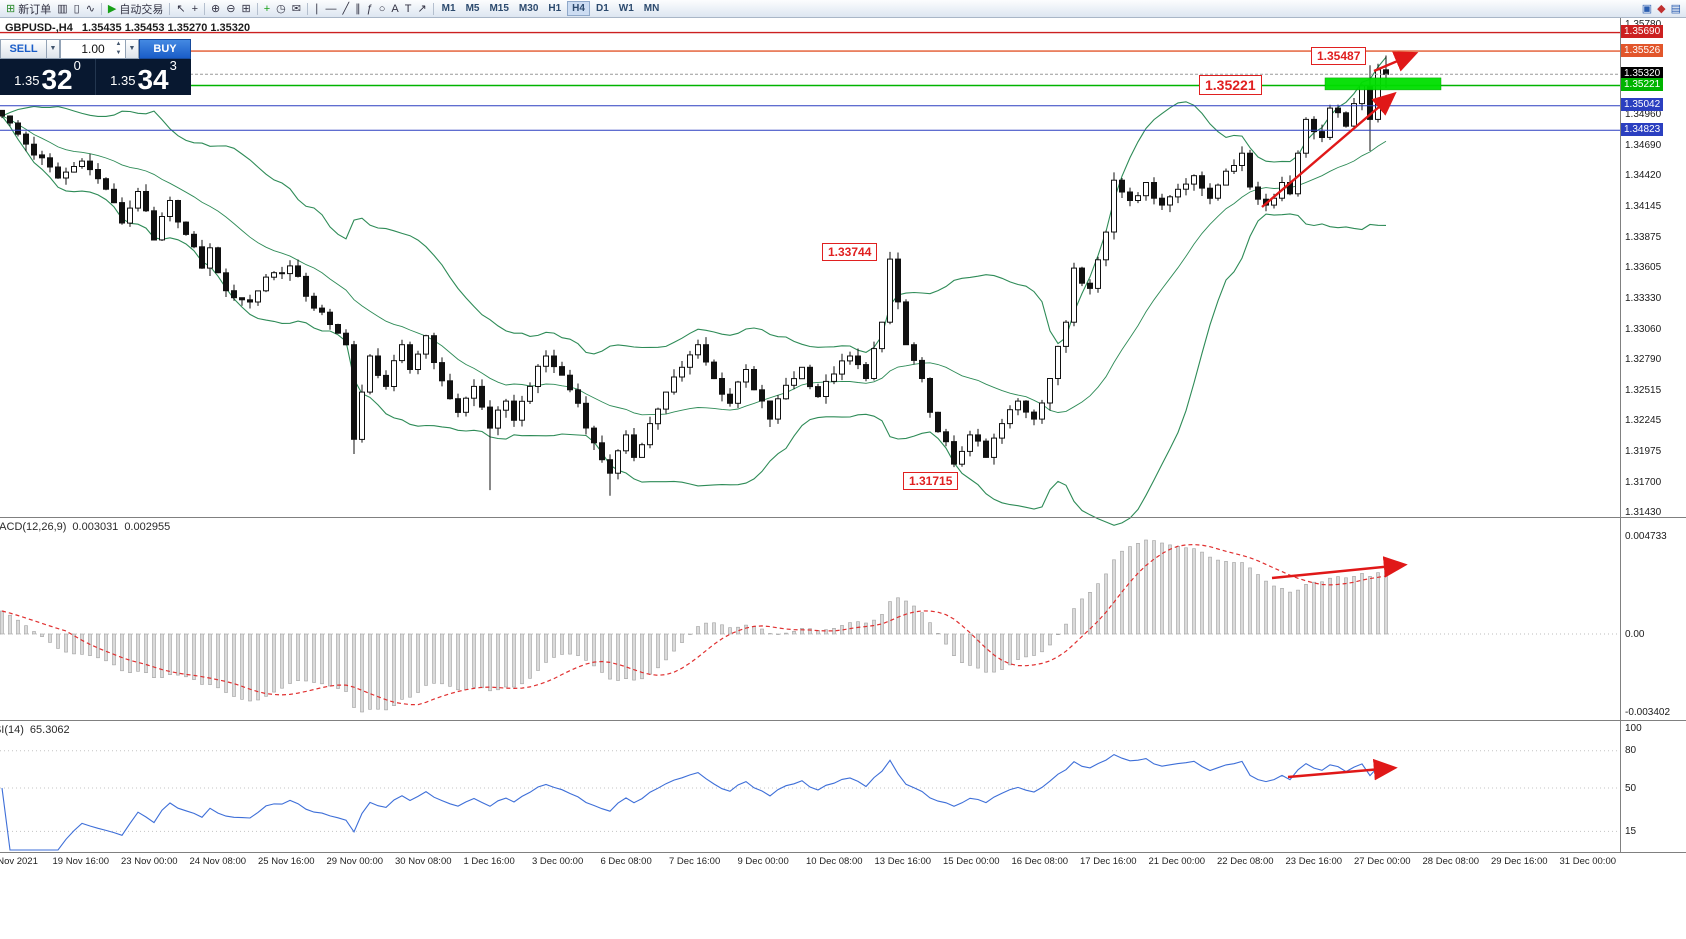 The image size is (1686, 939). Describe the element at coordinates (578, 8) in the screenshot. I see `timeframe-h4-button: H4` at that location.